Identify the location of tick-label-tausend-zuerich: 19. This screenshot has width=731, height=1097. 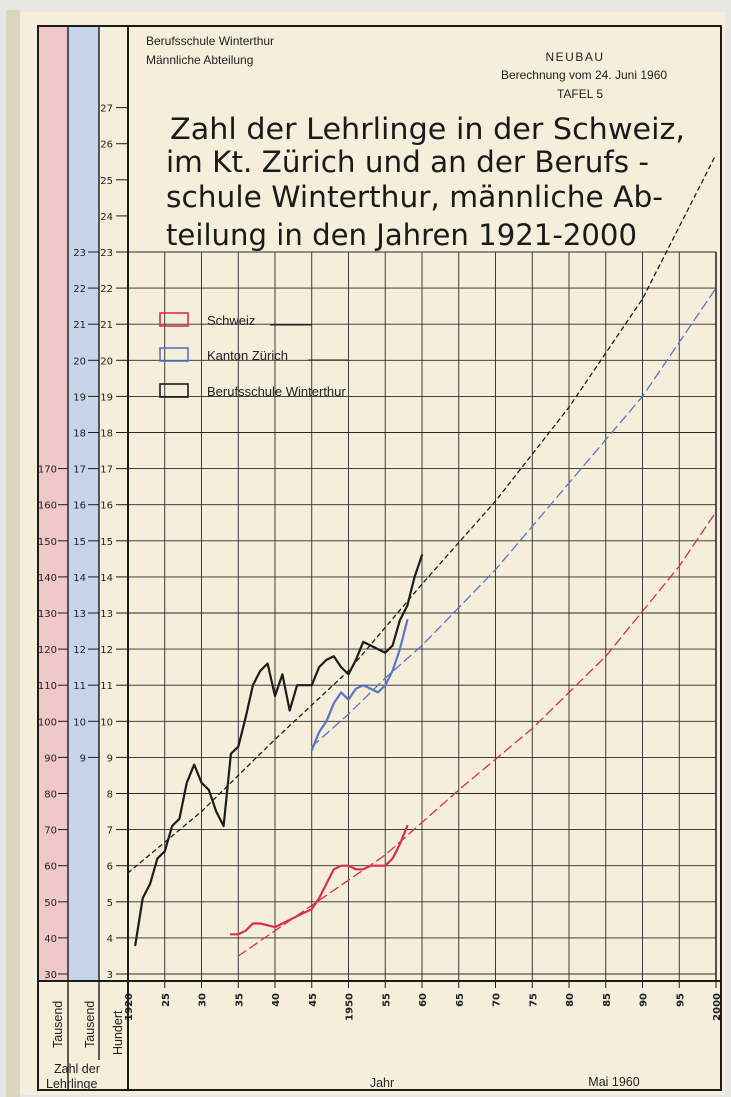
(79, 397).